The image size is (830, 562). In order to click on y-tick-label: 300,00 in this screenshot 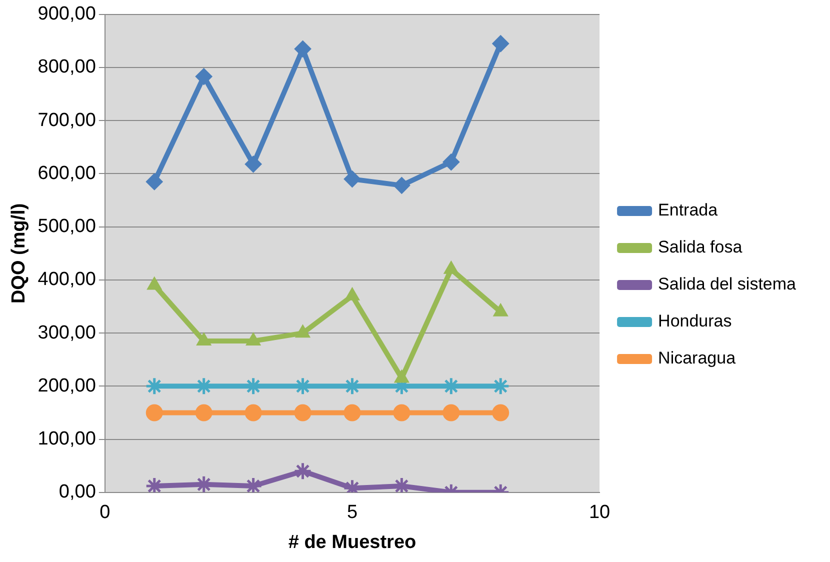, I will do `click(67, 333)`.